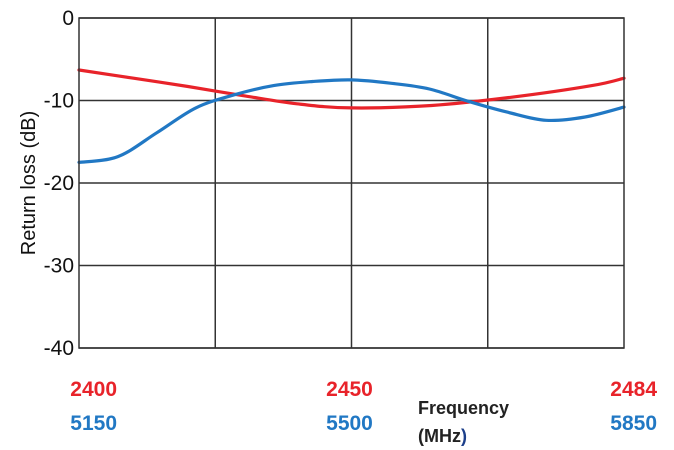 This screenshot has height=450, width=674. I want to click on x-axis-label-line2: (MHz), so click(442, 436).